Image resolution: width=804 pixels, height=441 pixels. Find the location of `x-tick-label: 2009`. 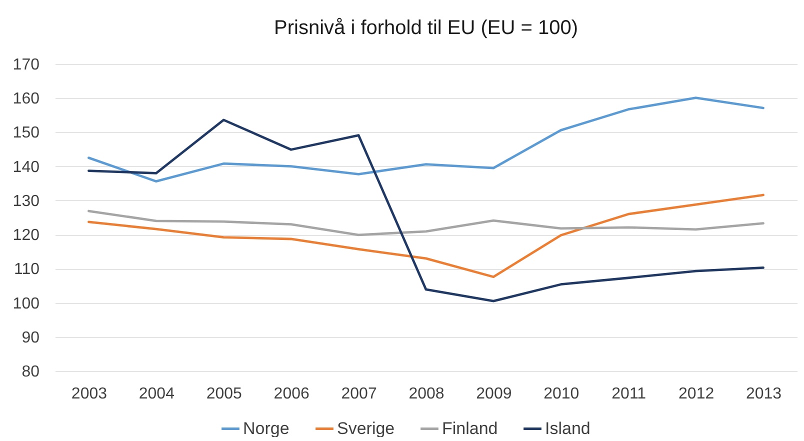

x-tick-label: 2009 is located at coordinates (494, 394).